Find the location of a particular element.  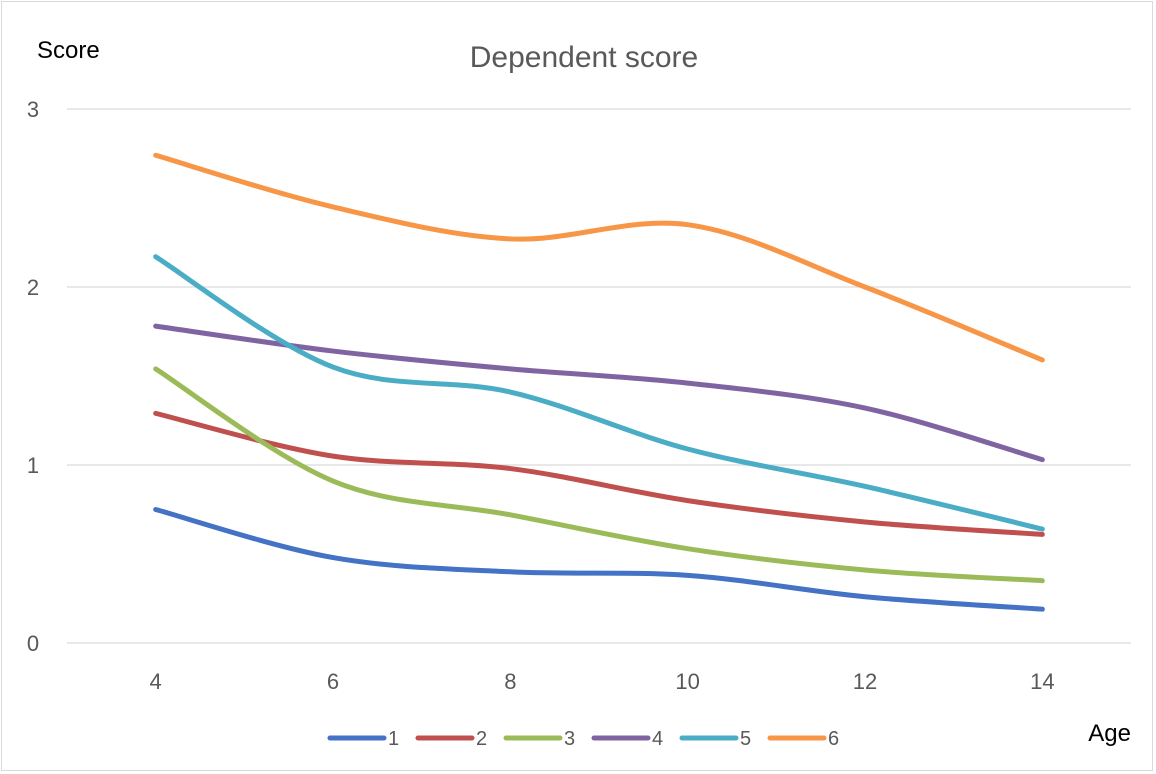

x-tick-label: 14 is located at coordinates (1042, 681).